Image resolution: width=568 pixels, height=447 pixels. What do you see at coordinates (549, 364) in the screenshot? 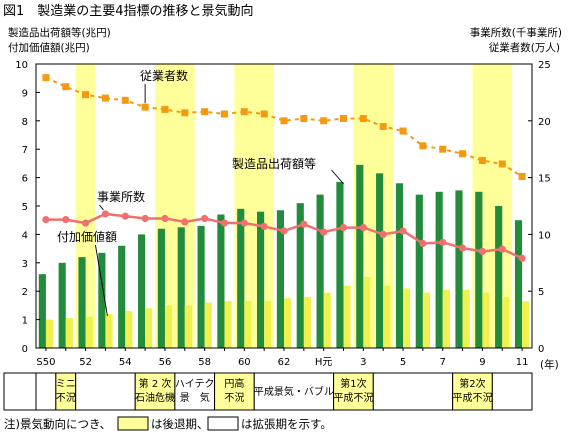
I see `x-unit-label: (年)` at bounding box center [549, 364].